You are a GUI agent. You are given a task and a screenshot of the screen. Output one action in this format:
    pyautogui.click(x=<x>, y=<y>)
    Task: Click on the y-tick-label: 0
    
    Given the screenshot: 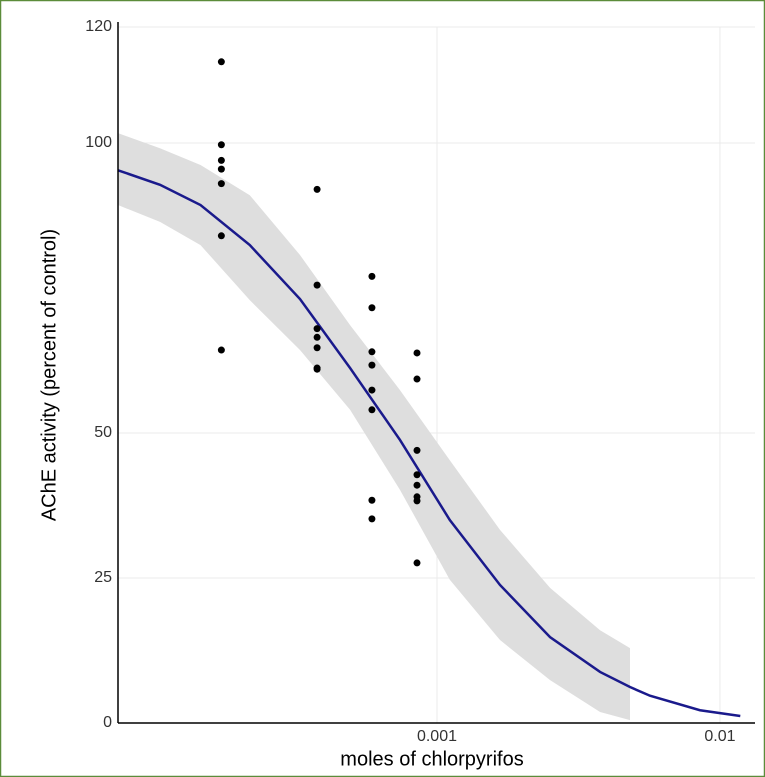 What is the action you would take?
    pyautogui.click(x=107, y=722)
    